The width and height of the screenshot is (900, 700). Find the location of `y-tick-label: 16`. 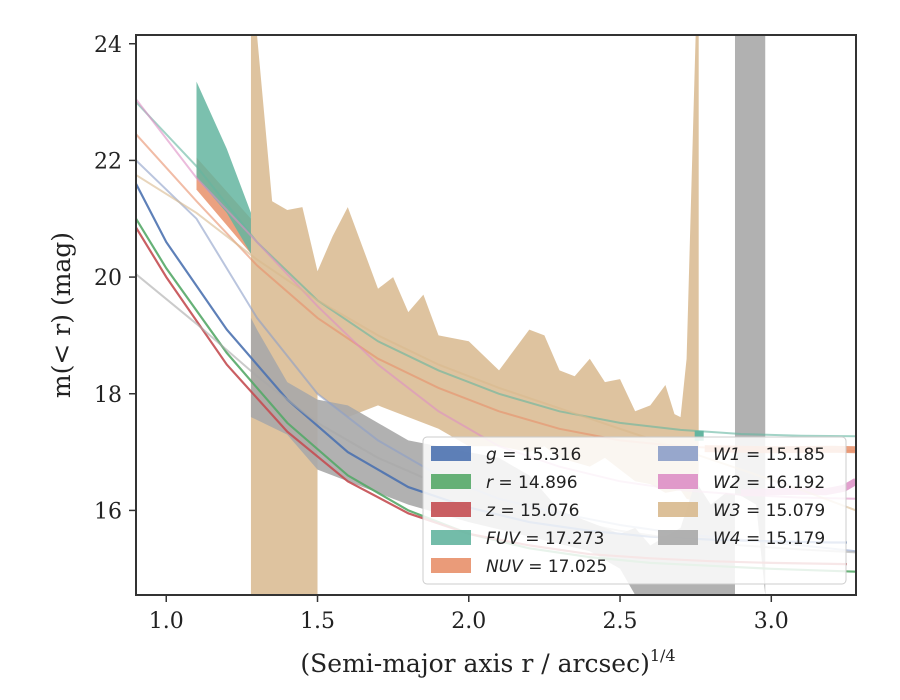

y-tick-label: 16 is located at coordinates (108, 511).